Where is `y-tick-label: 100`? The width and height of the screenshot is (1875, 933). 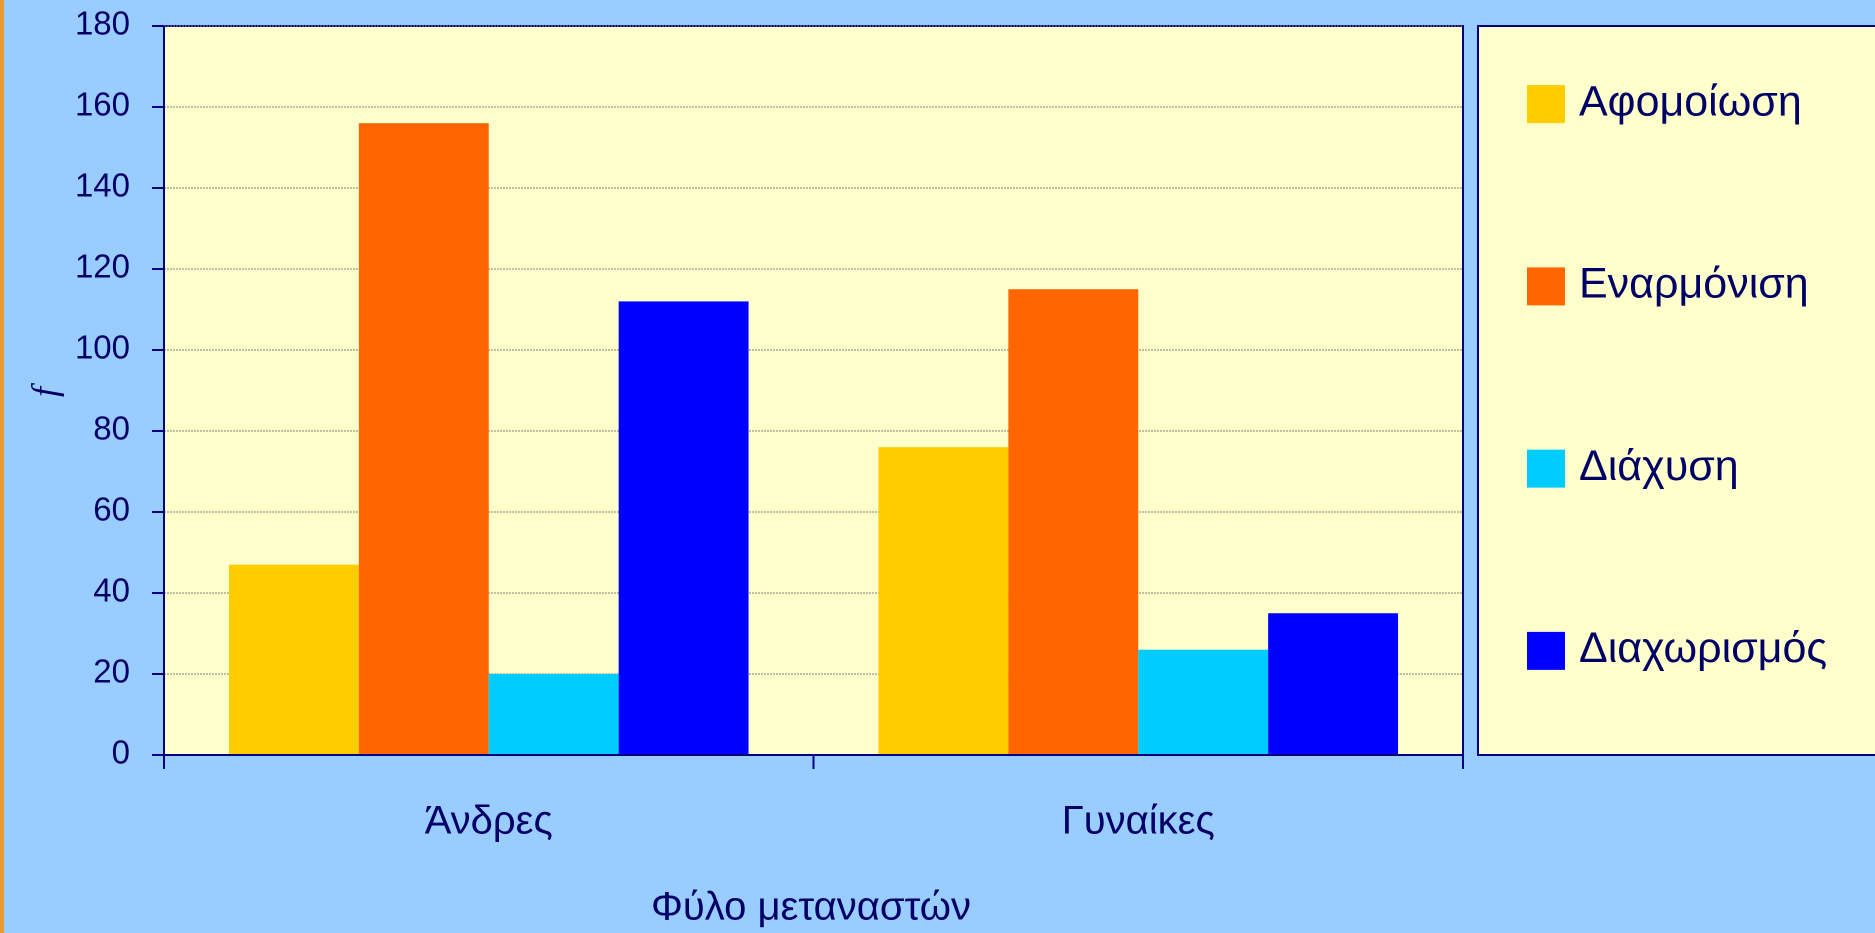 y-tick-label: 100 is located at coordinates (102, 347).